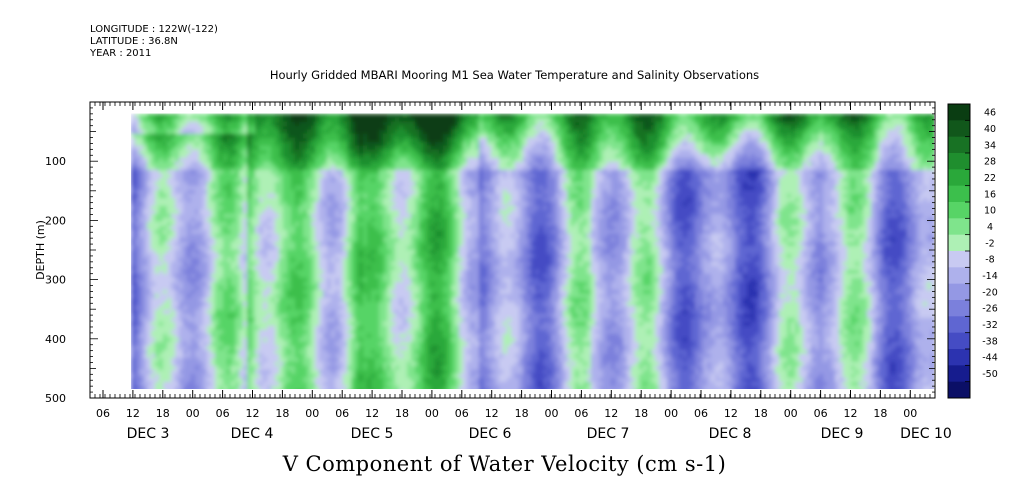 This screenshot has width=1009, height=504. Describe the element at coordinates (990, 178) in the screenshot. I see `colorbar-label: 22` at that location.